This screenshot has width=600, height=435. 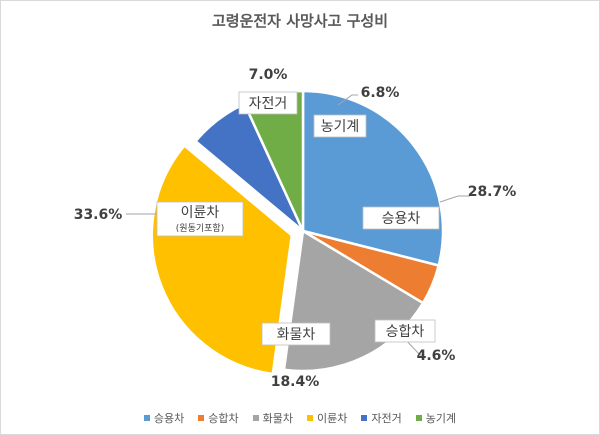 I want to click on legend: 승용차 승합차 화물차 이륜차 자전거 농기계, so click(x=300, y=418).